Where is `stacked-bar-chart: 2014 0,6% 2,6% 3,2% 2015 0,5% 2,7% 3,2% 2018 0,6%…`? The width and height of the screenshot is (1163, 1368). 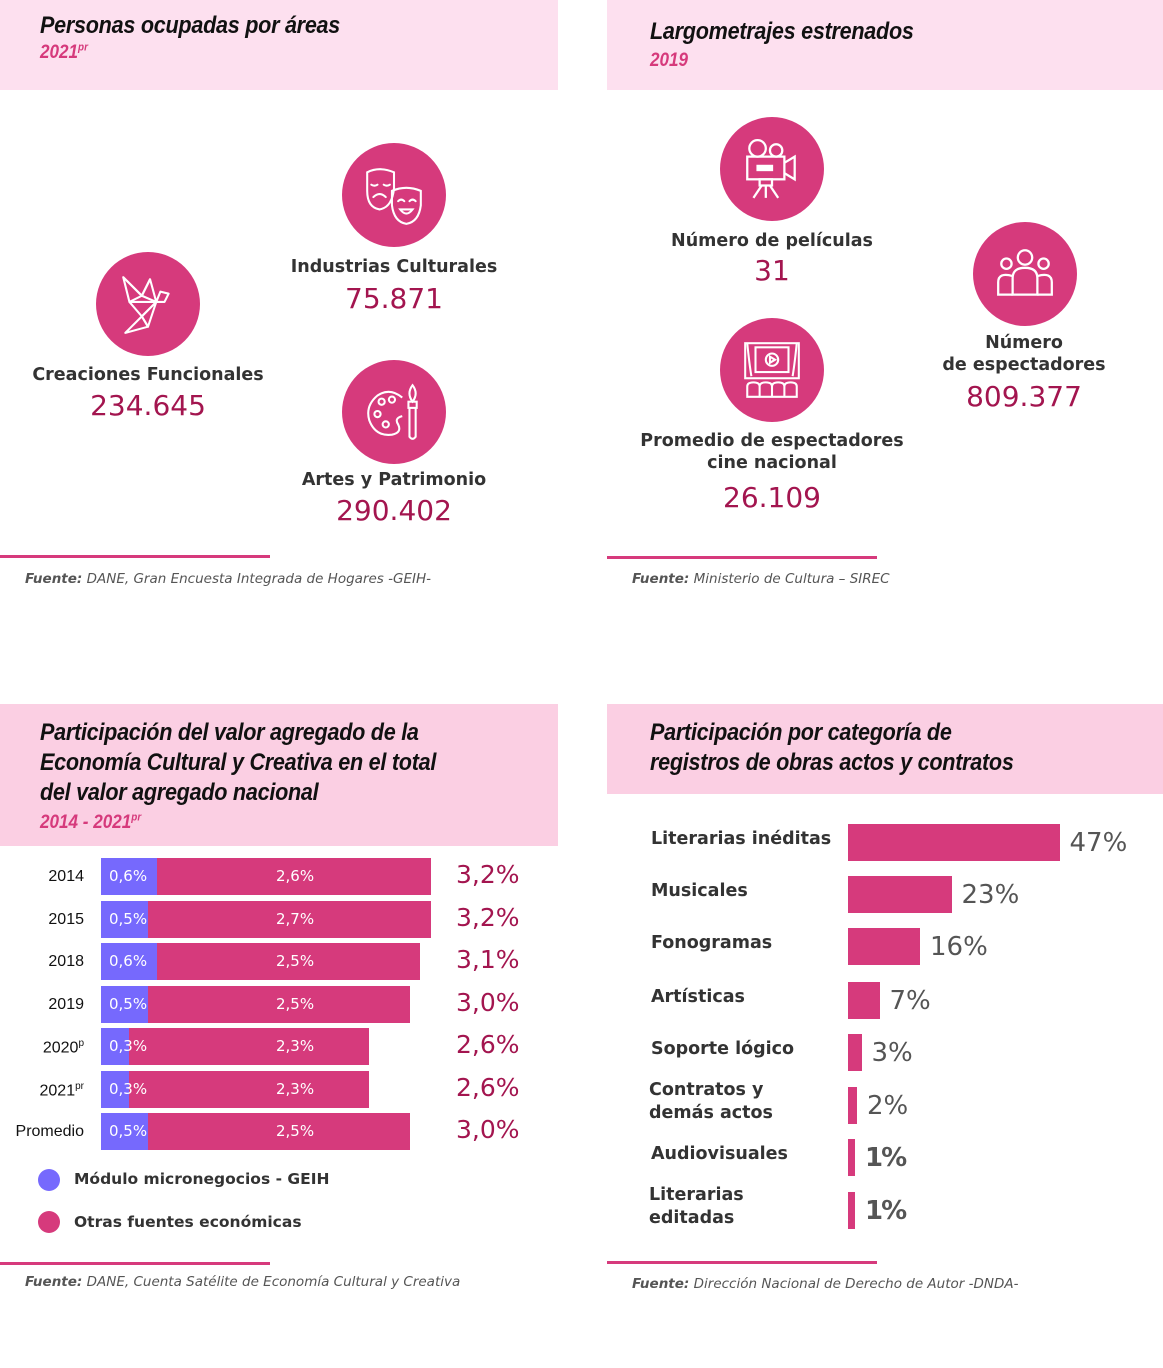
stacked-bar-chart: 2014 0,6% 2,6% 3,2% 2015 0,5% 2,7% 3,2% 2018 0,6%… is located at coordinates (280, 1008).